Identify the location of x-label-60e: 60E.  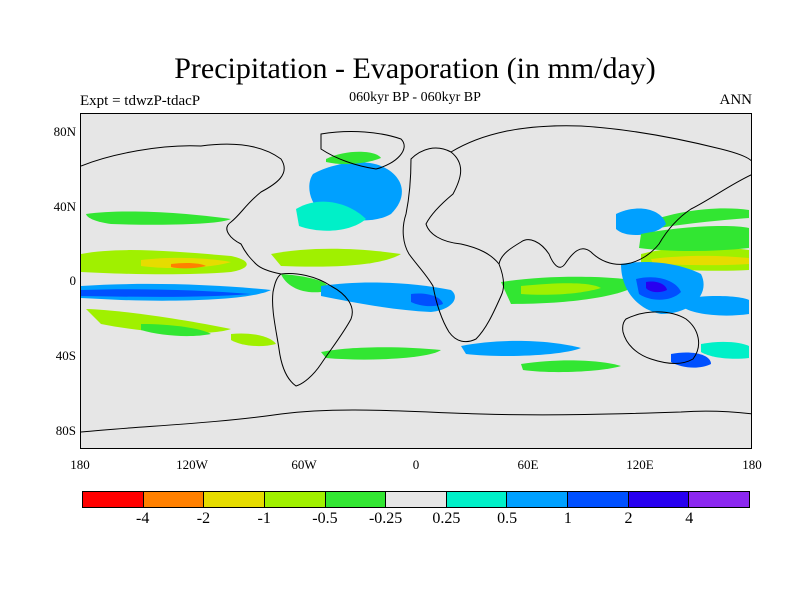
(528, 464).